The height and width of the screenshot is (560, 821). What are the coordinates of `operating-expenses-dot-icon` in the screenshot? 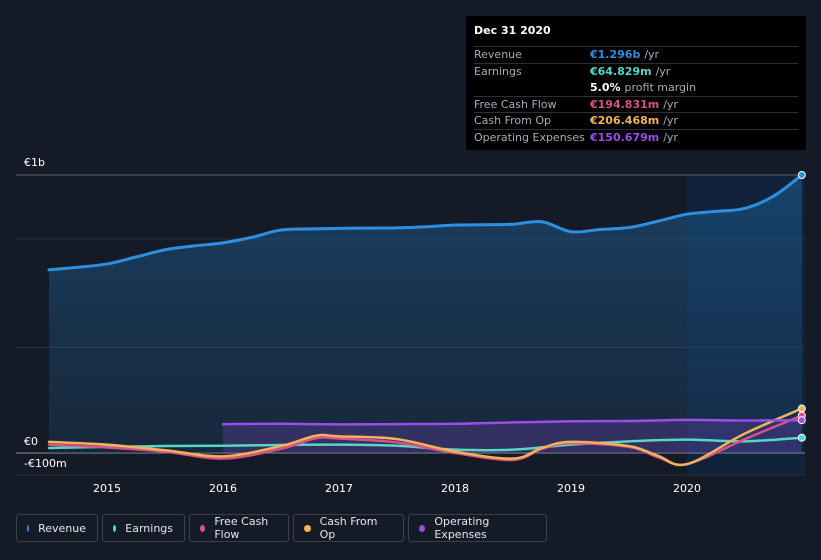 It's located at (422, 528).